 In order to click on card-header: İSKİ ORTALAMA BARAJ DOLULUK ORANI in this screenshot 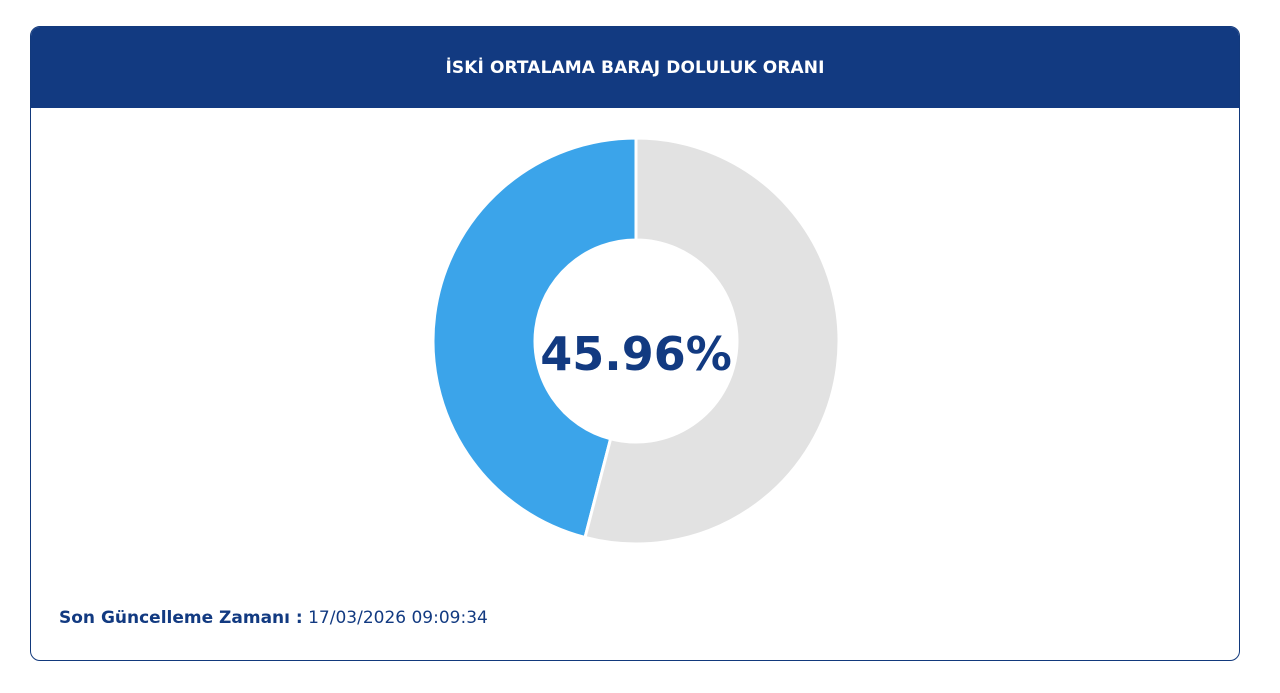, I will do `click(635, 67)`.